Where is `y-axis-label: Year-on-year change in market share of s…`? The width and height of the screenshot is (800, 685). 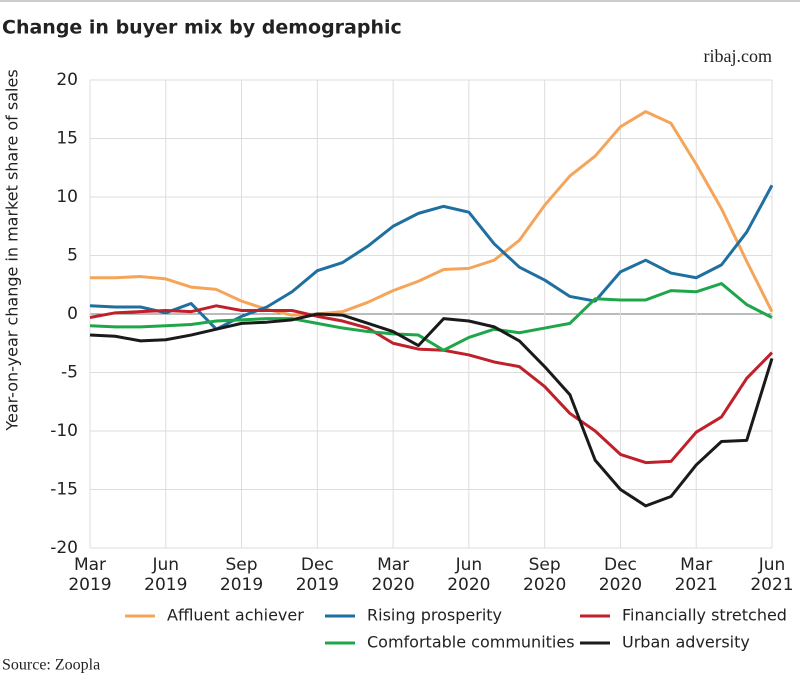 y-axis-label: Year-on-year change in market share of s… is located at coordinates (12, 250).